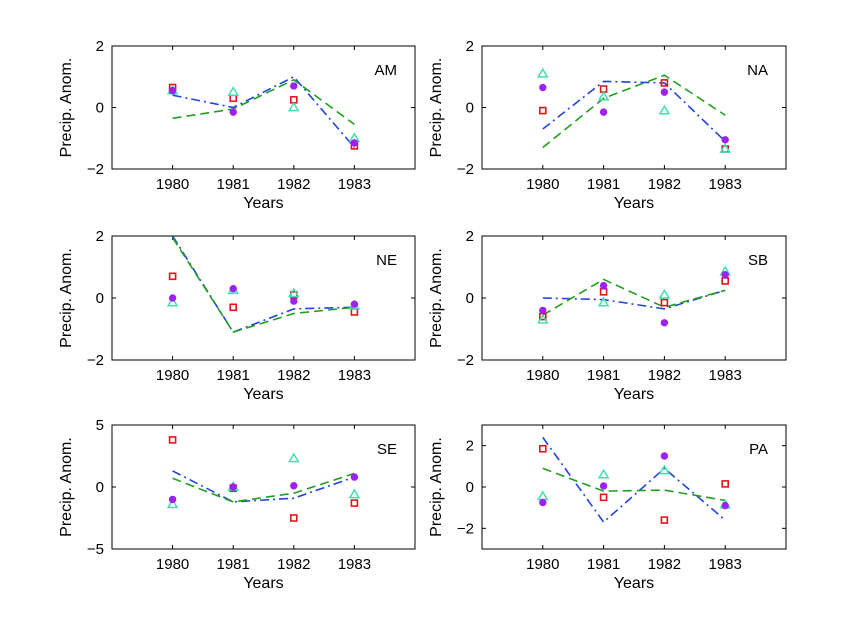  I want to click on y-tick-label: 5, so click(100, 425).